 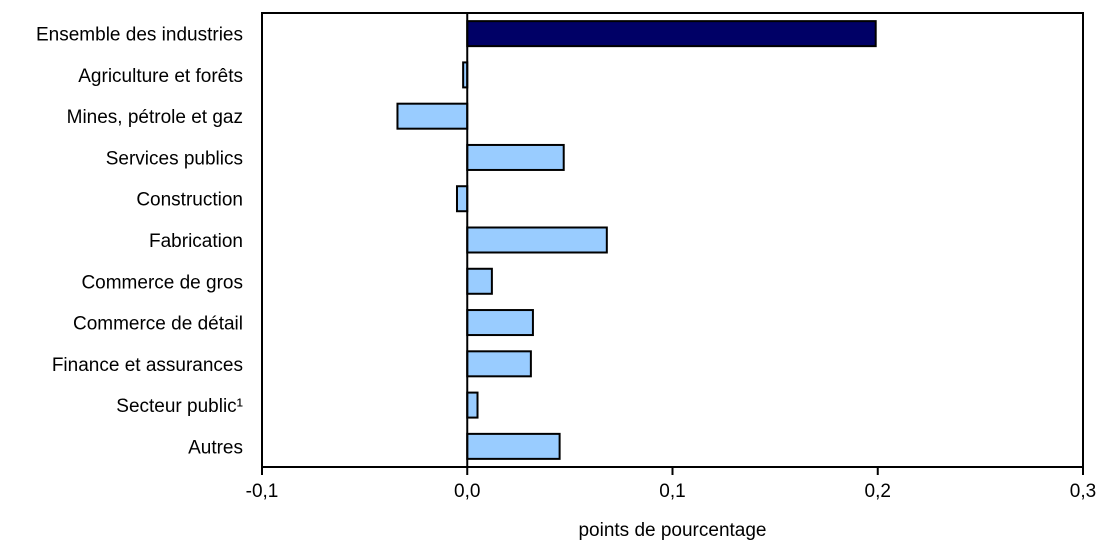 What do you see at coordinates (467, 491) in the screenshot?
I see `x-tick-label: 0,0` at bounding box center [467, 491].